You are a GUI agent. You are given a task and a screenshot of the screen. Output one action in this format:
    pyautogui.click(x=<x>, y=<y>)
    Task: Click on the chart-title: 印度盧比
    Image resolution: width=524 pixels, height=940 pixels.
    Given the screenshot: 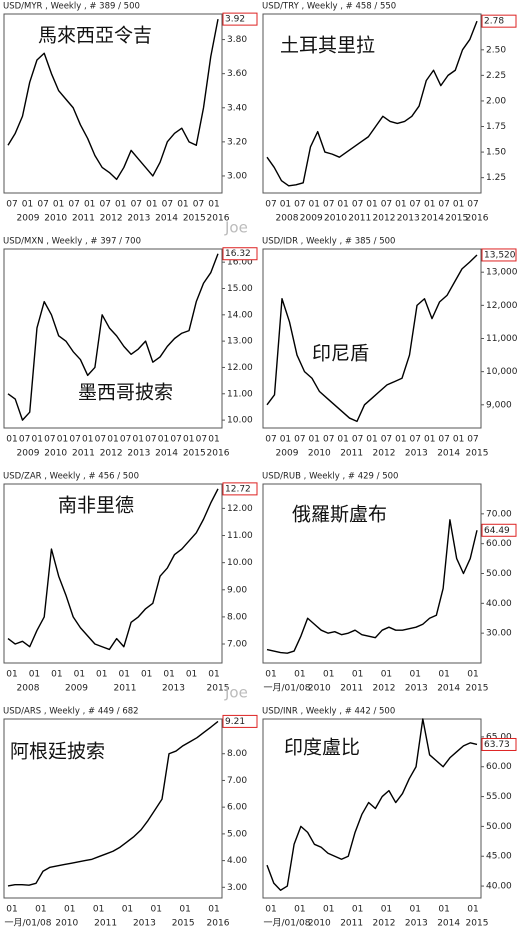 What is the action you would take?
    pyautogui.click(x=322, y=748)
    